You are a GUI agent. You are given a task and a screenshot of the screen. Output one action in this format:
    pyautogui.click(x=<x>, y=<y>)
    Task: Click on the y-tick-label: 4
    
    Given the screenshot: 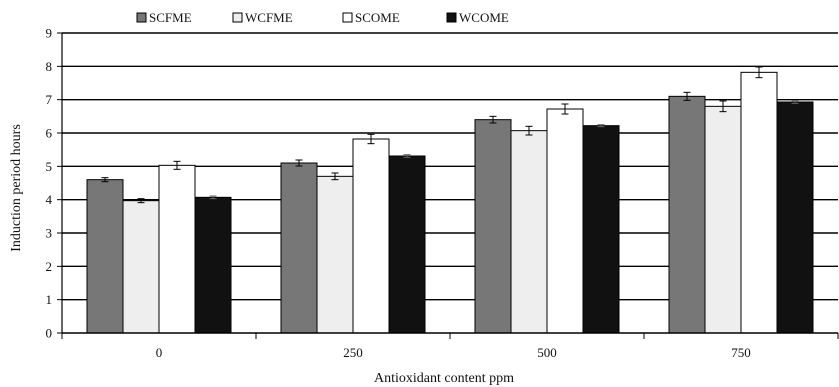 What is the action you would take?
    pyautogui.click(x=49, y=199)
    